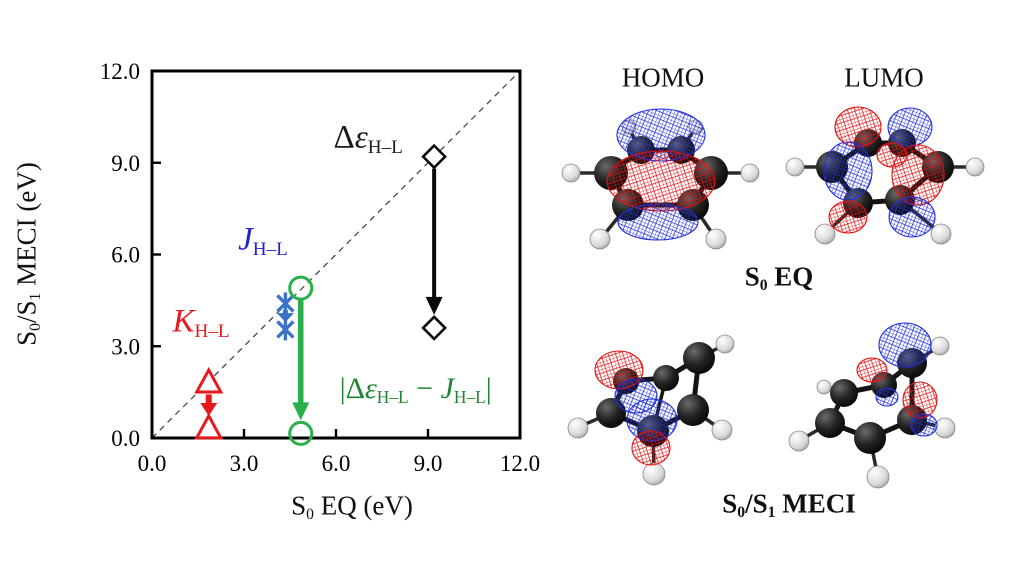  What do you see at coordinates (28, 254) in the screenshot?
I see `y-axis-label: S0/S1 MECI (eV)` at bounding box center [28, 254].